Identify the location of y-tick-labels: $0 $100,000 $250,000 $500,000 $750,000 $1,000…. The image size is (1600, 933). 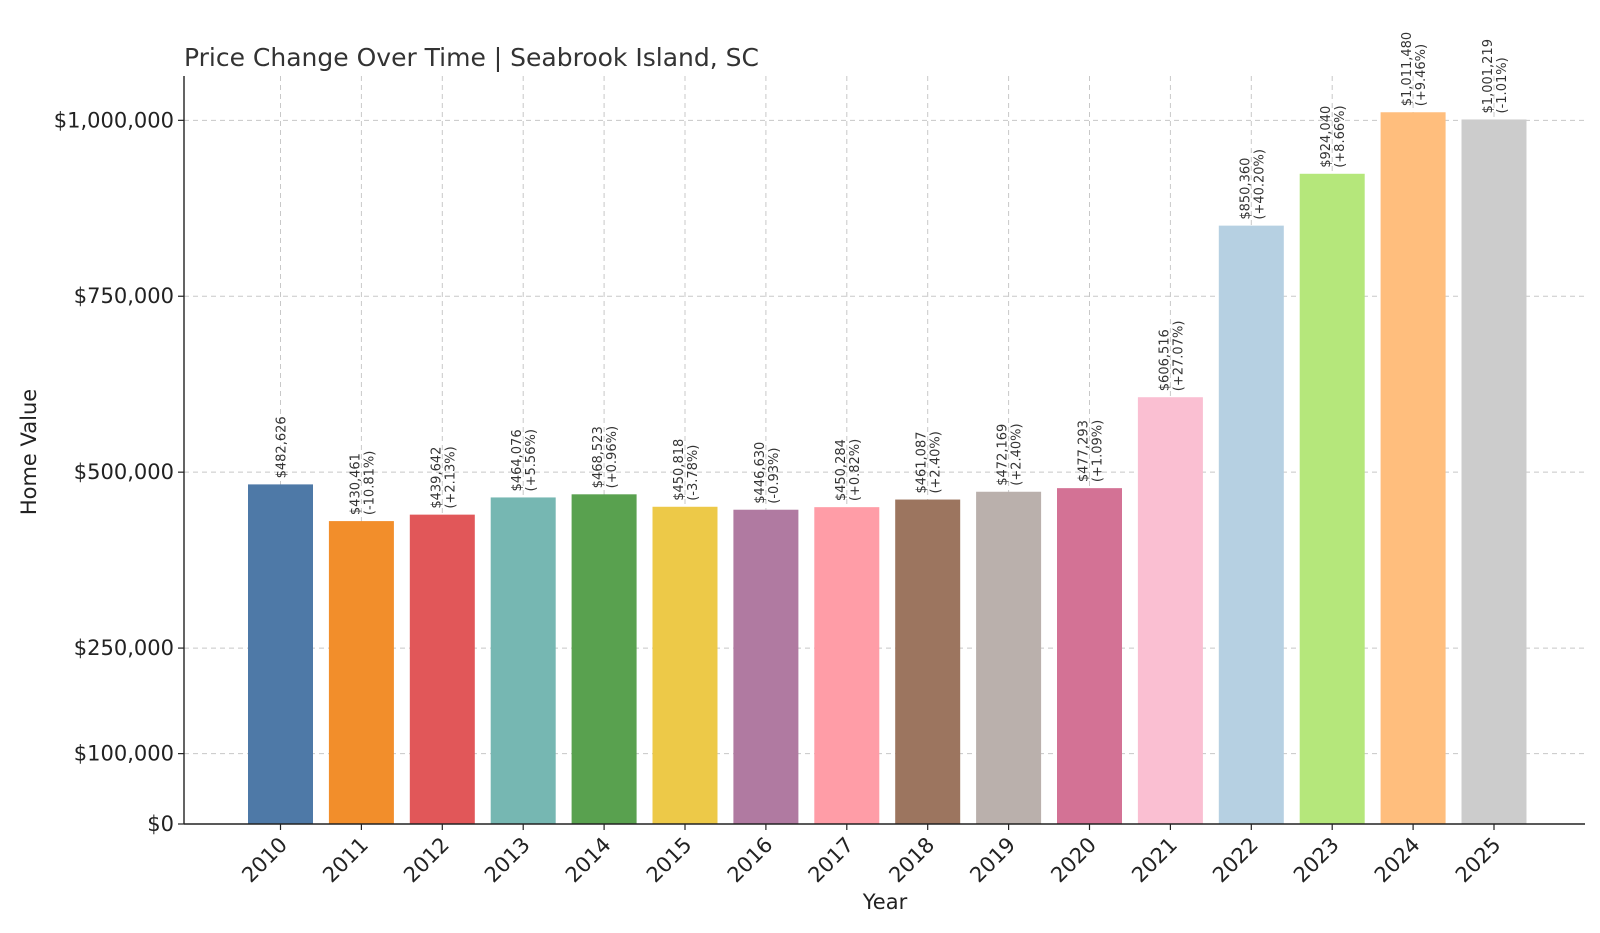
(114, 472).